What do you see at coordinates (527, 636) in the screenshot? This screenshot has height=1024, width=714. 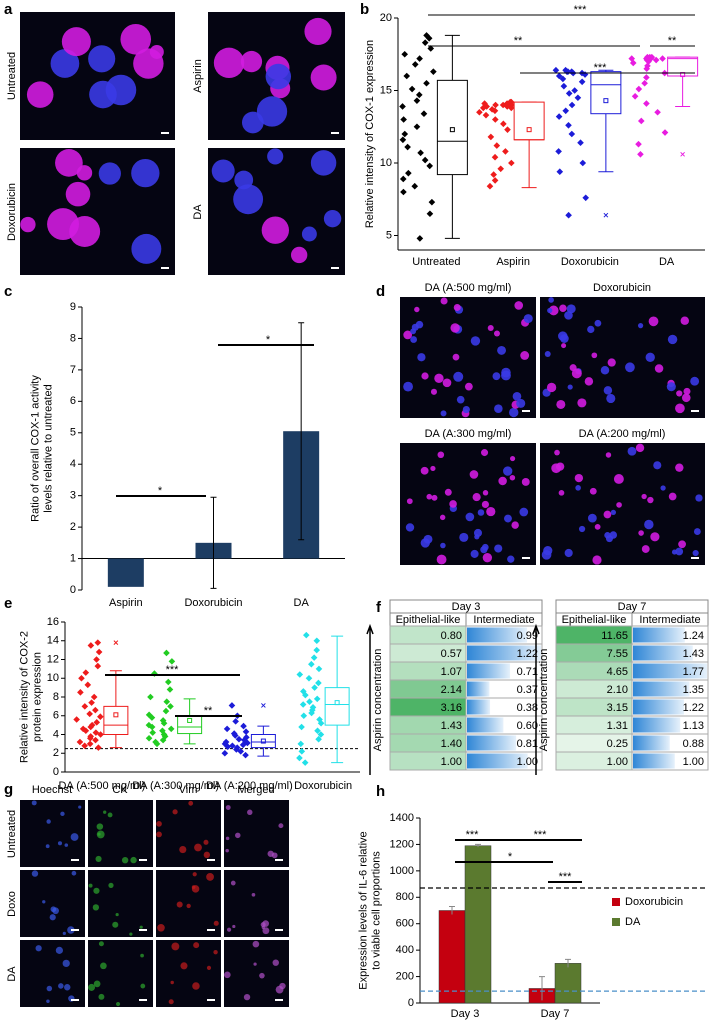 I see `cell-value: 0.99` at bounding box center [527, 636].